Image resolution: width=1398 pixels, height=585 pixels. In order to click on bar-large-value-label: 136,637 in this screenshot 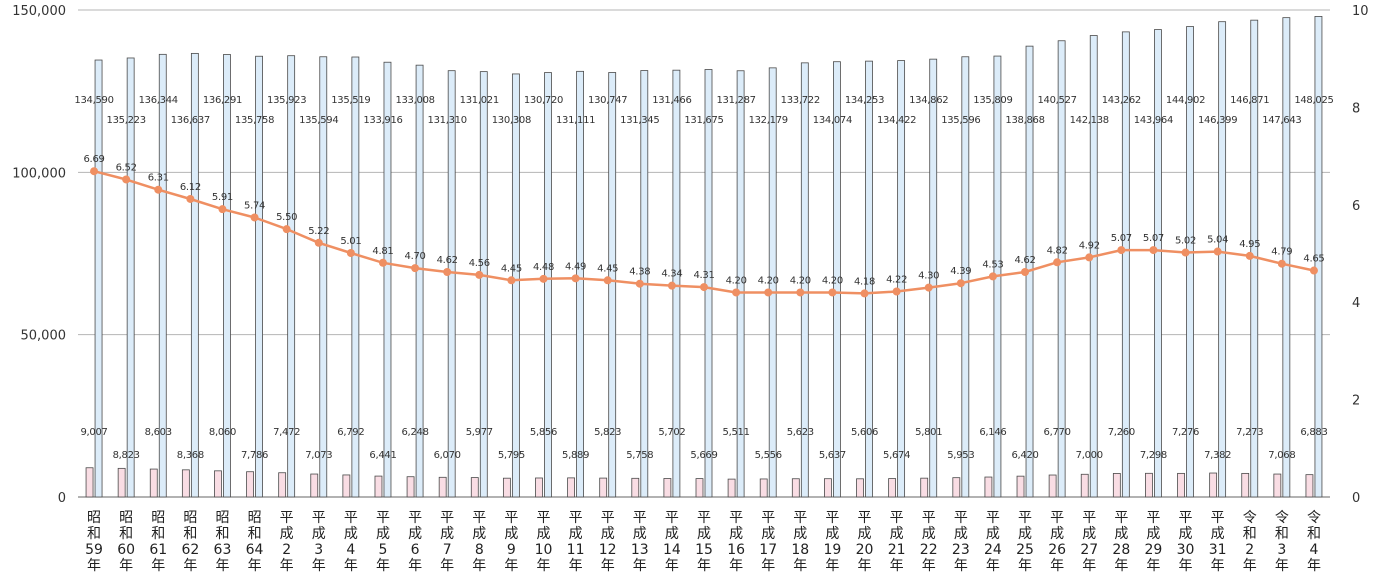, I will do `click(190, 120)`.